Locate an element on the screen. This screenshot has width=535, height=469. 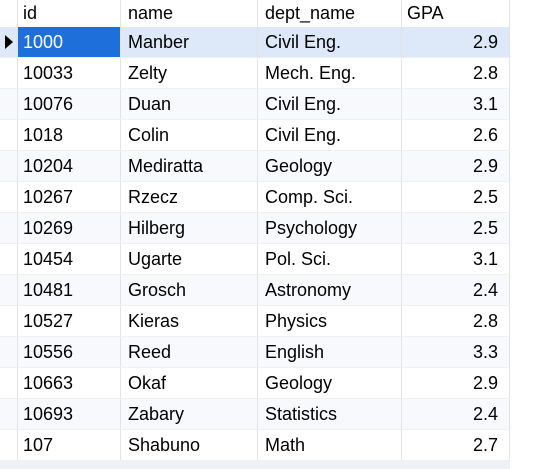
cell-name: Kieras is located at coordinates (189, 321).